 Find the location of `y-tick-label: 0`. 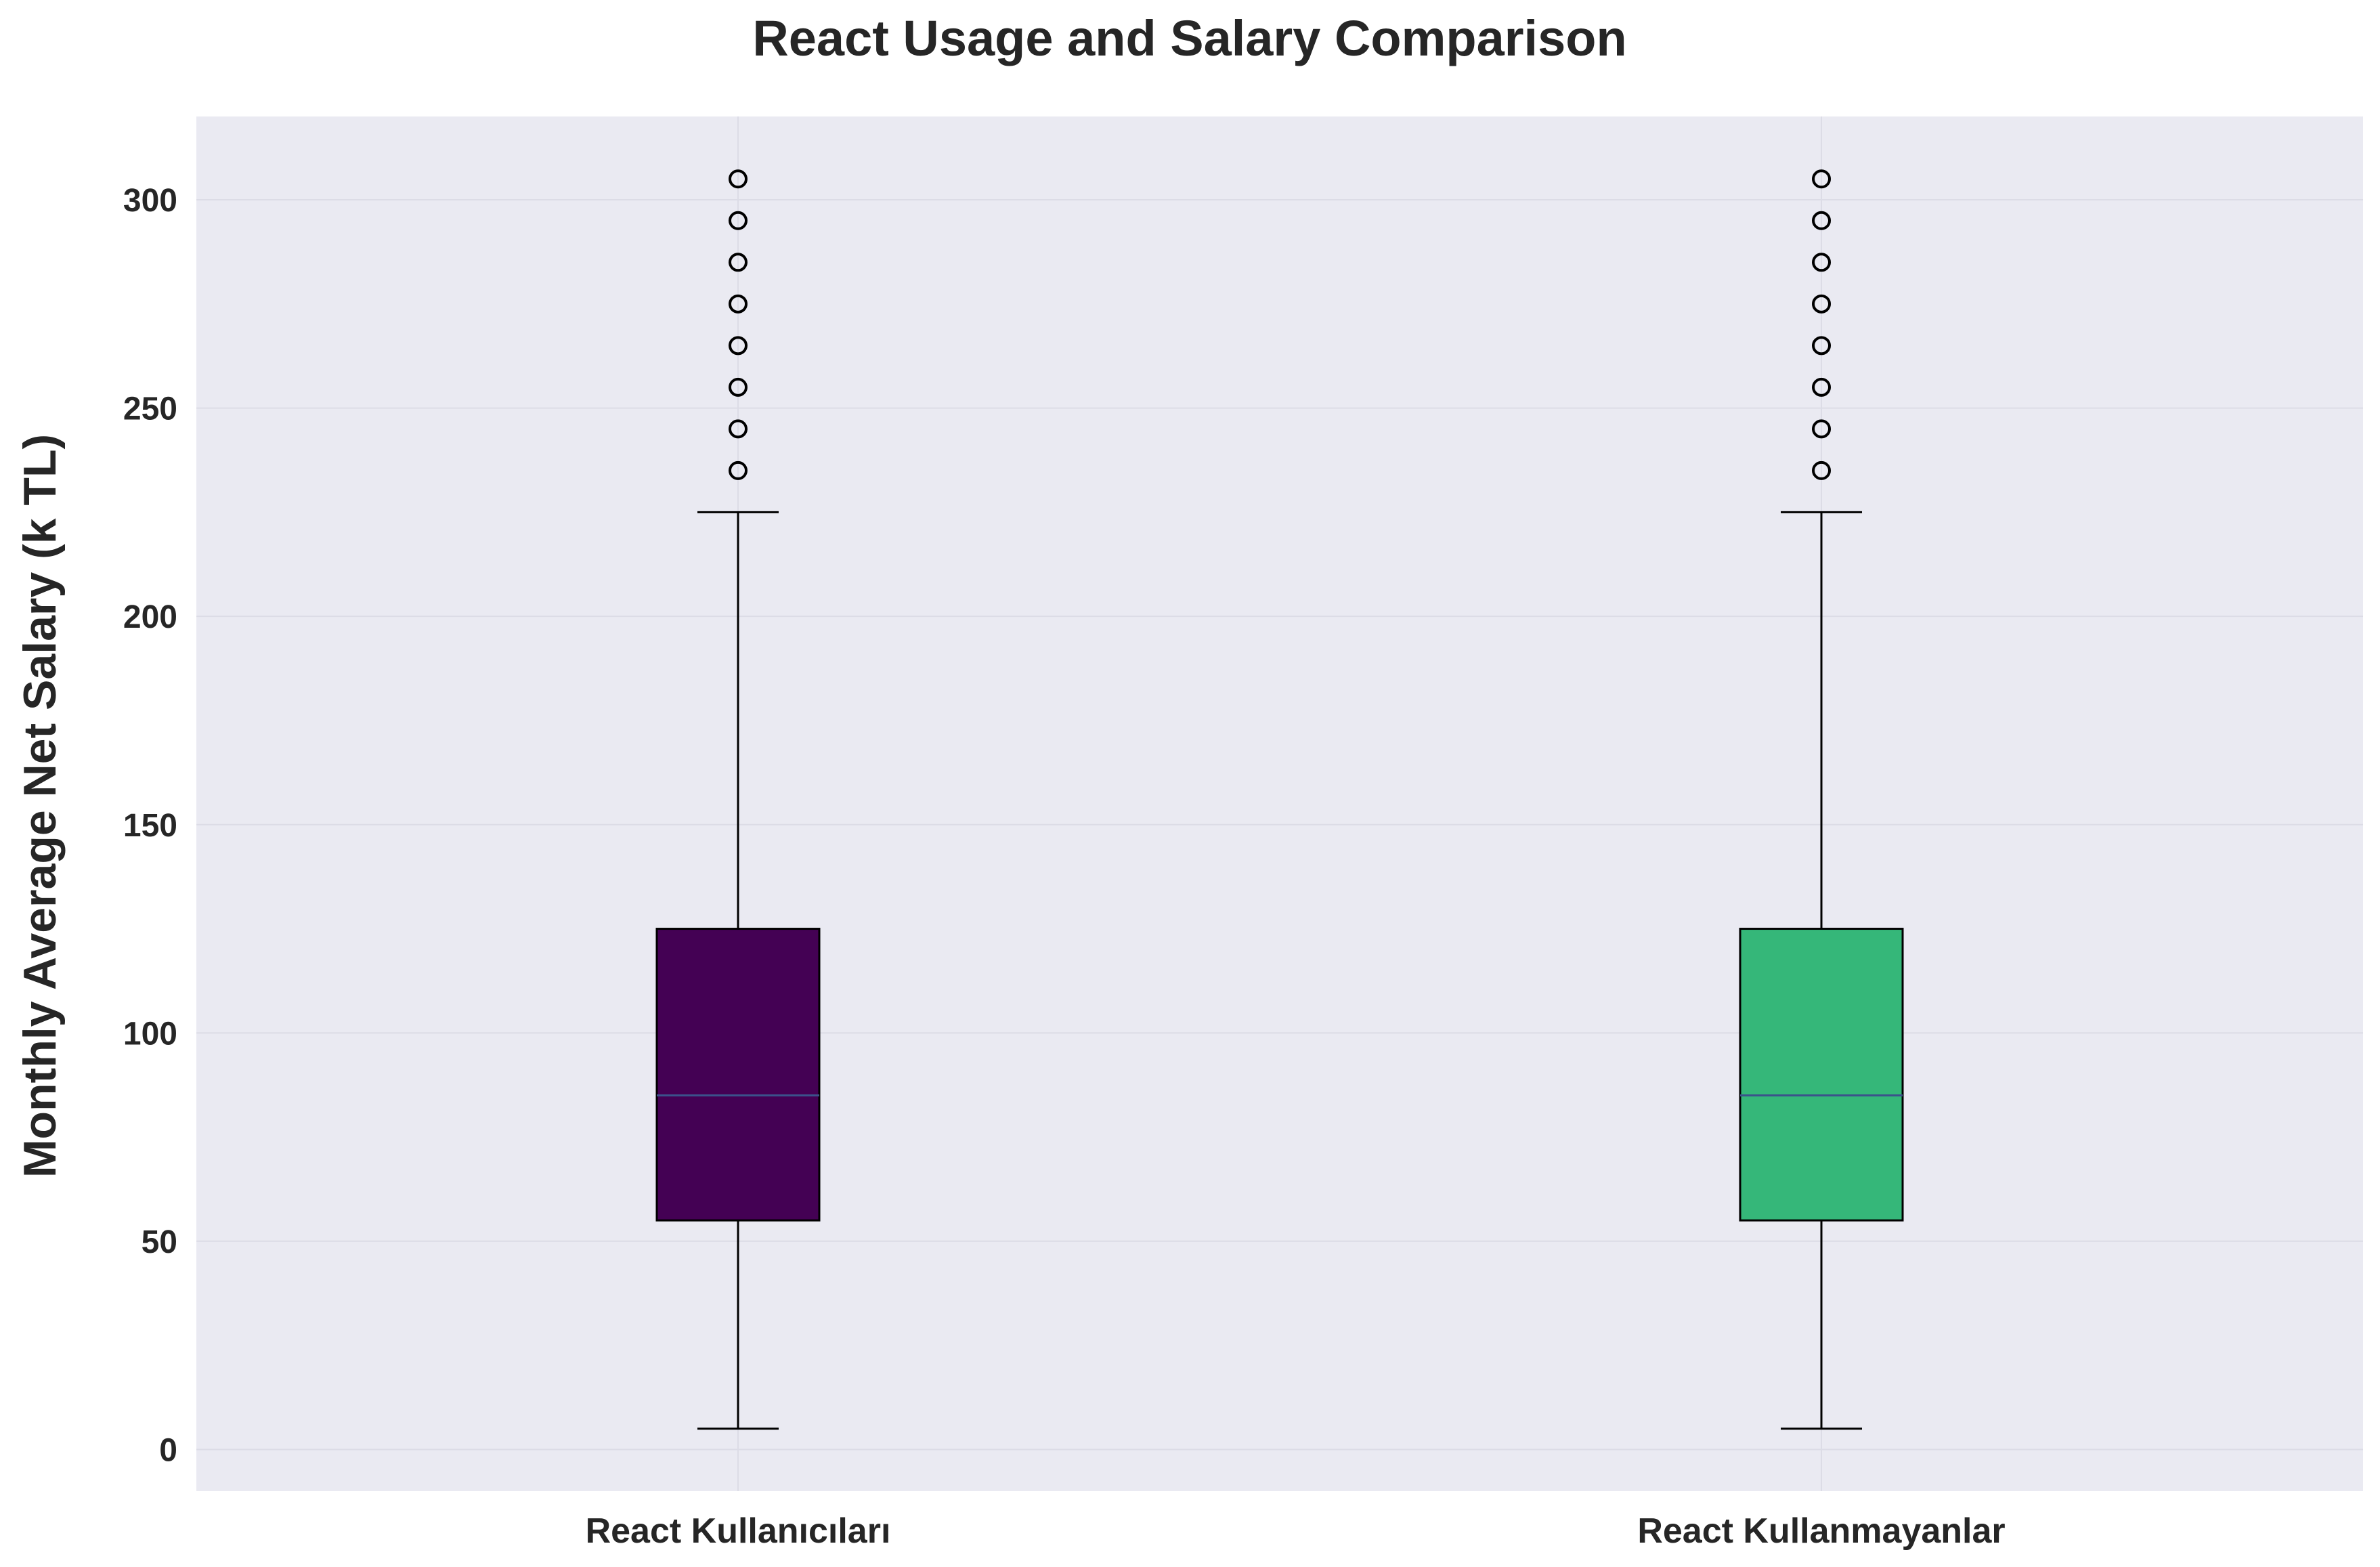

y-tick-label: 0 is located at coordinates (168, 1450).